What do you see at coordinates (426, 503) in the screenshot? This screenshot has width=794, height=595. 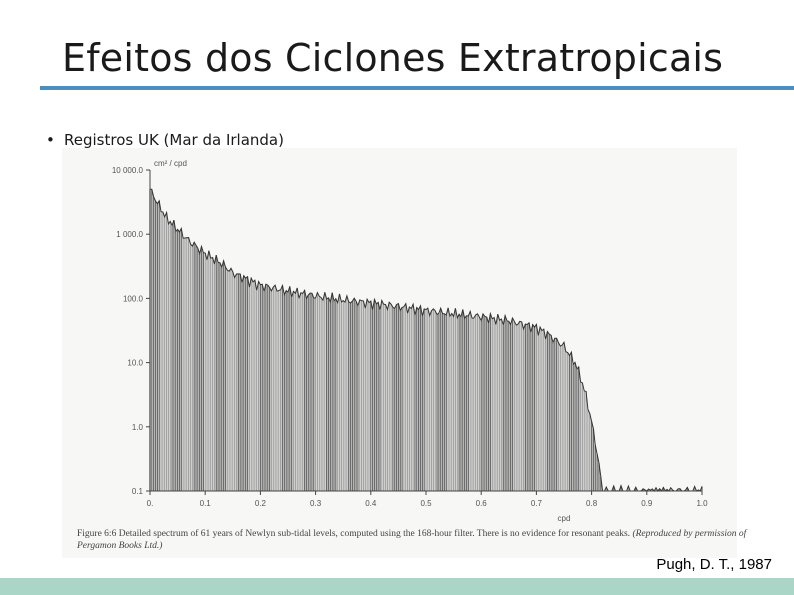 I see `x-tick-label: 0.5` at bounding box center [426, 503].